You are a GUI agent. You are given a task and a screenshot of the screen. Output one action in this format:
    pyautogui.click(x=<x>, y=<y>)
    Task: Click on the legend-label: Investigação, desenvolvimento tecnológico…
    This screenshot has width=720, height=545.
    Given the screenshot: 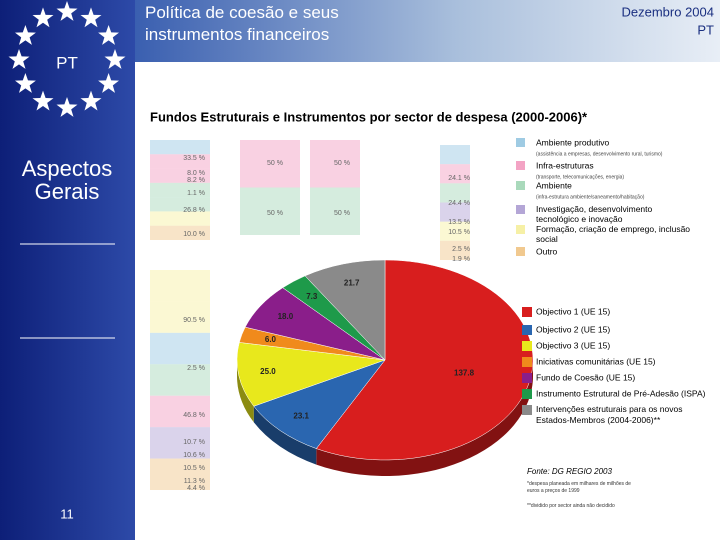 What is the action you would take?
    pyautogui.click(x=594, y=214)
    